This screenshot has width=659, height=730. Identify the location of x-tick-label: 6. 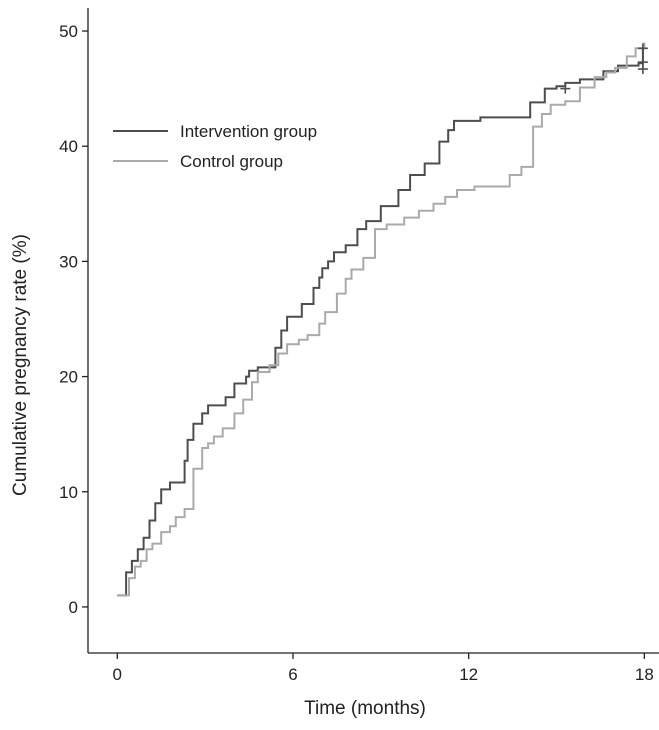
(292, 674).